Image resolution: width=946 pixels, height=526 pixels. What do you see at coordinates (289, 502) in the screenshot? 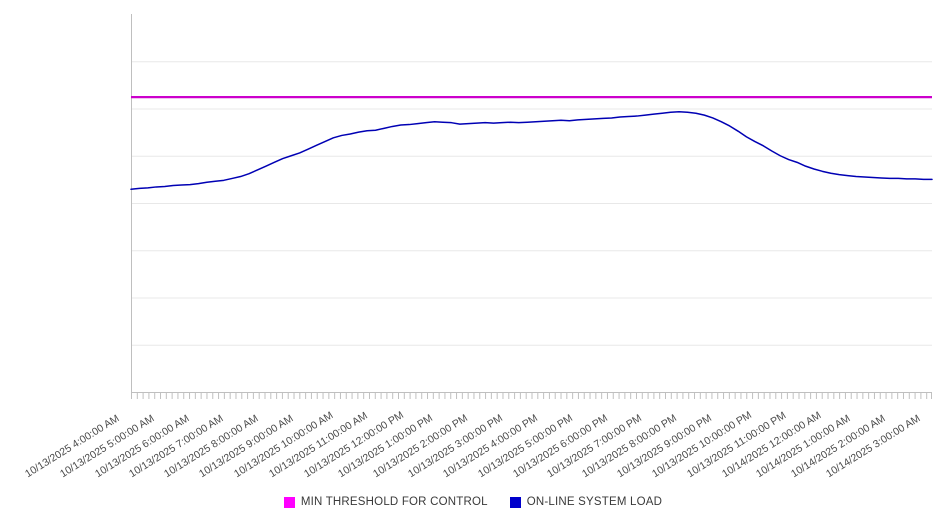
I see `legend-swatch-magenta` at bounding box center [289, 502].